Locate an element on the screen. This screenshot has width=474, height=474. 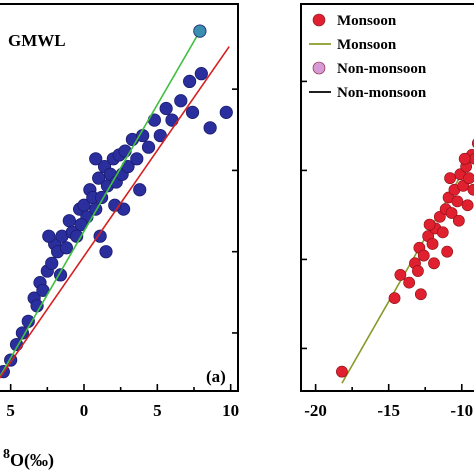
panel-a-label: (a) is located at coordinates (216, 376).